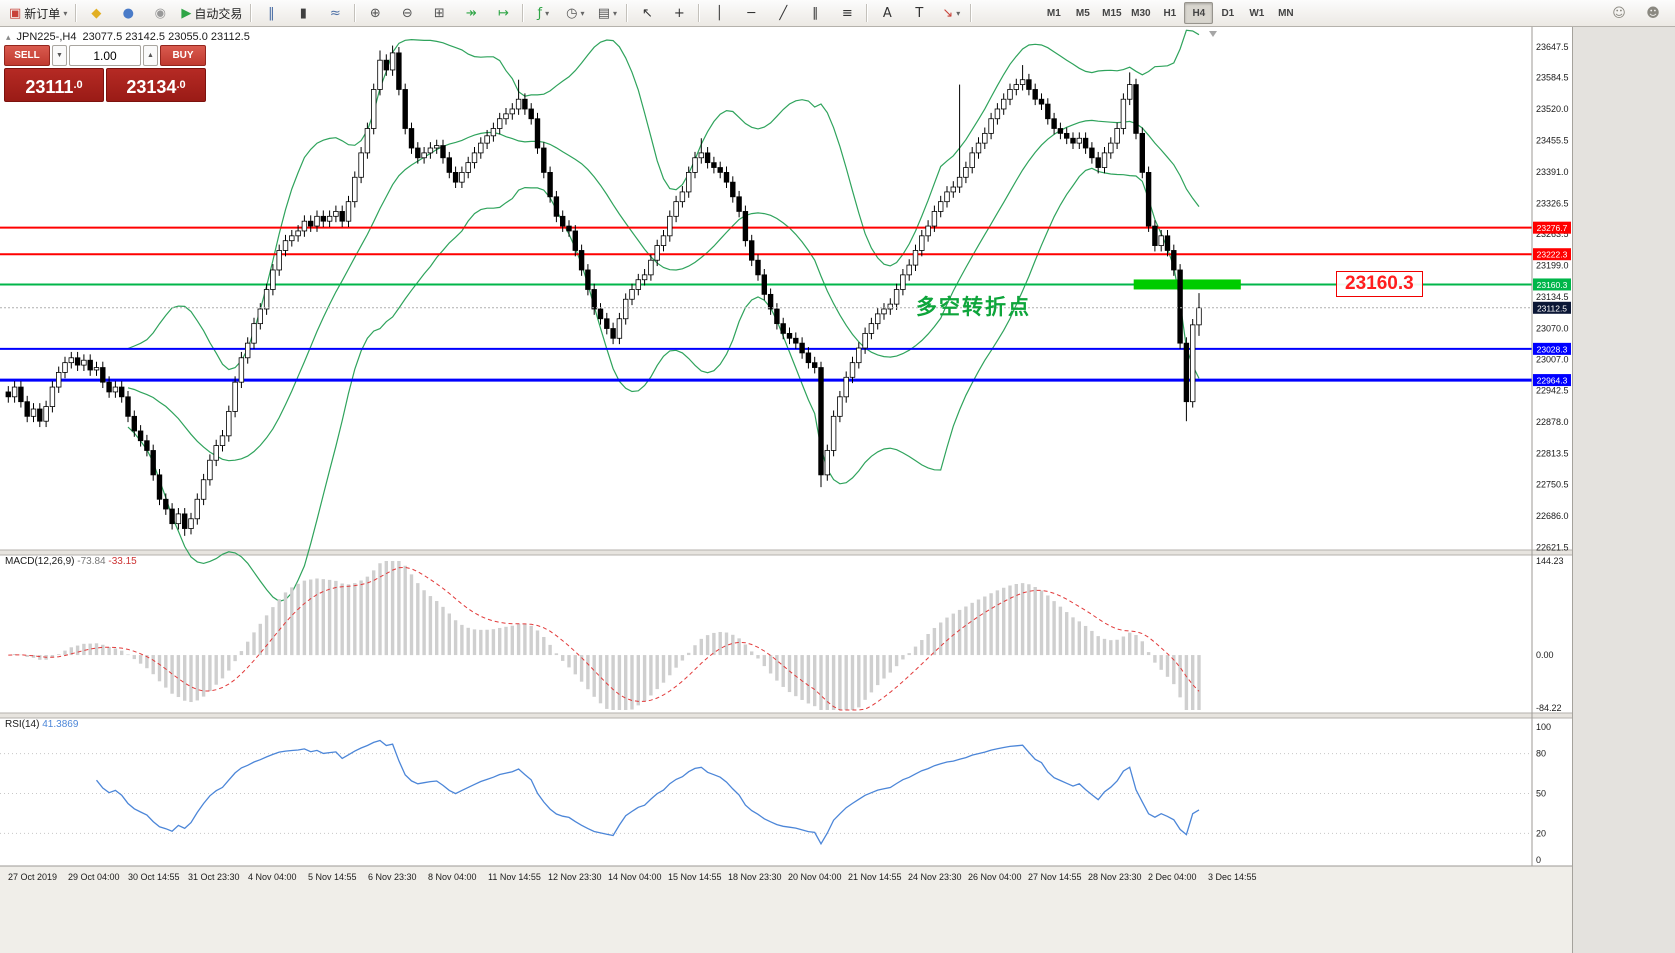 This screenshot has height=953, width=1675. What do you see at coordinates (607, 13) in the screenshot?
I see `templates-icon: ▤ ▾` at bounding box center [607, 13].